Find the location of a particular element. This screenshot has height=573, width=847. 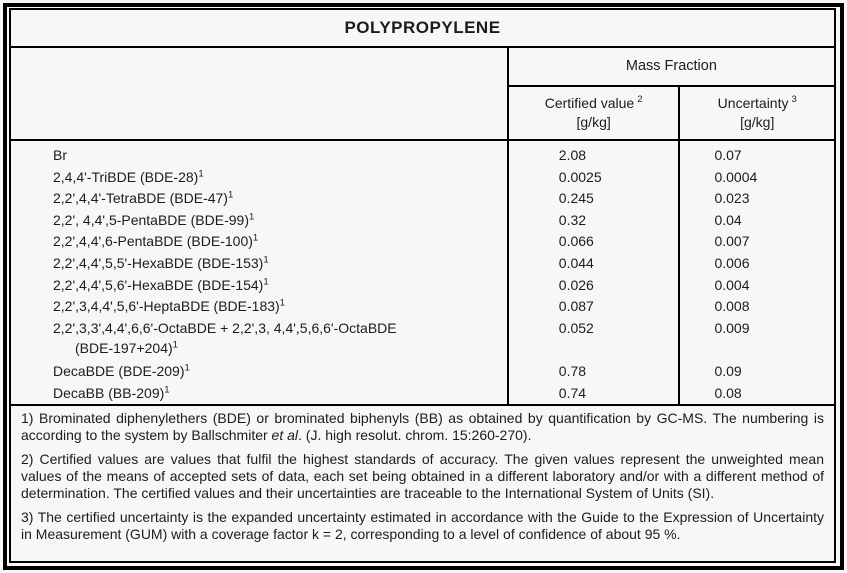

certified-value-label: Certified value 2 is located at coordinates (593, 102).